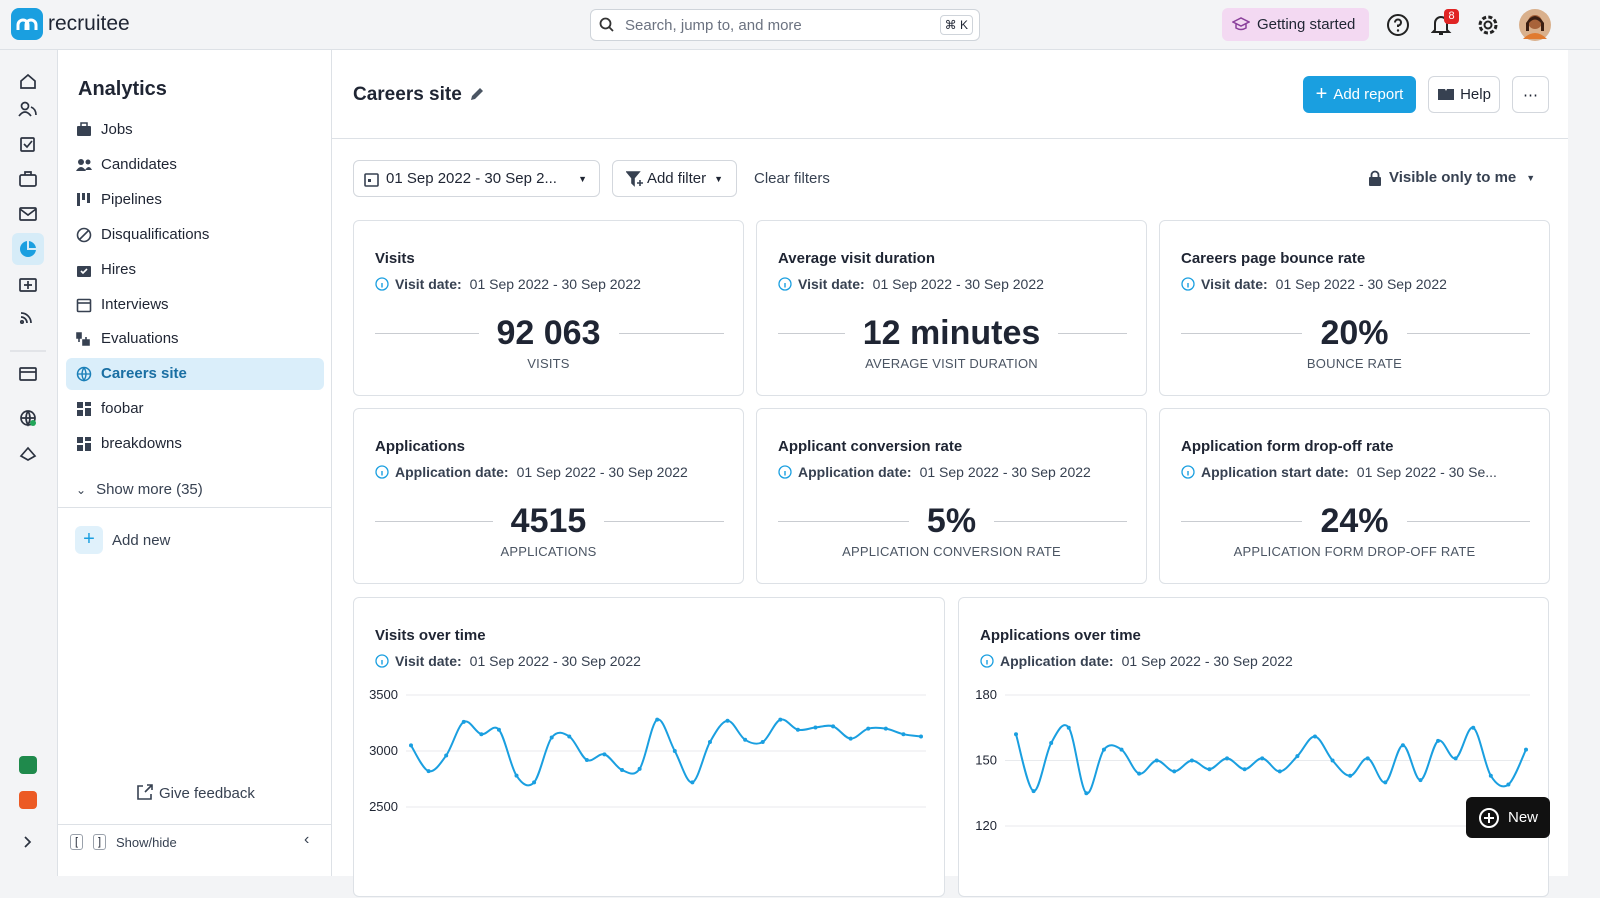 The height and width of the screenshot is (898, 1600). Describe the element at coordinates (146, 842) in the screenshot. I see `show-hide: Show/hide` at that location.